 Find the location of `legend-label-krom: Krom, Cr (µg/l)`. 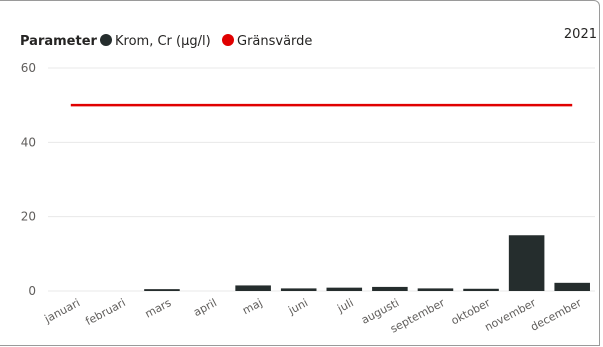

legend-label-krom: Krom, Cr (µg/l) is located at coordinates (163, 41).